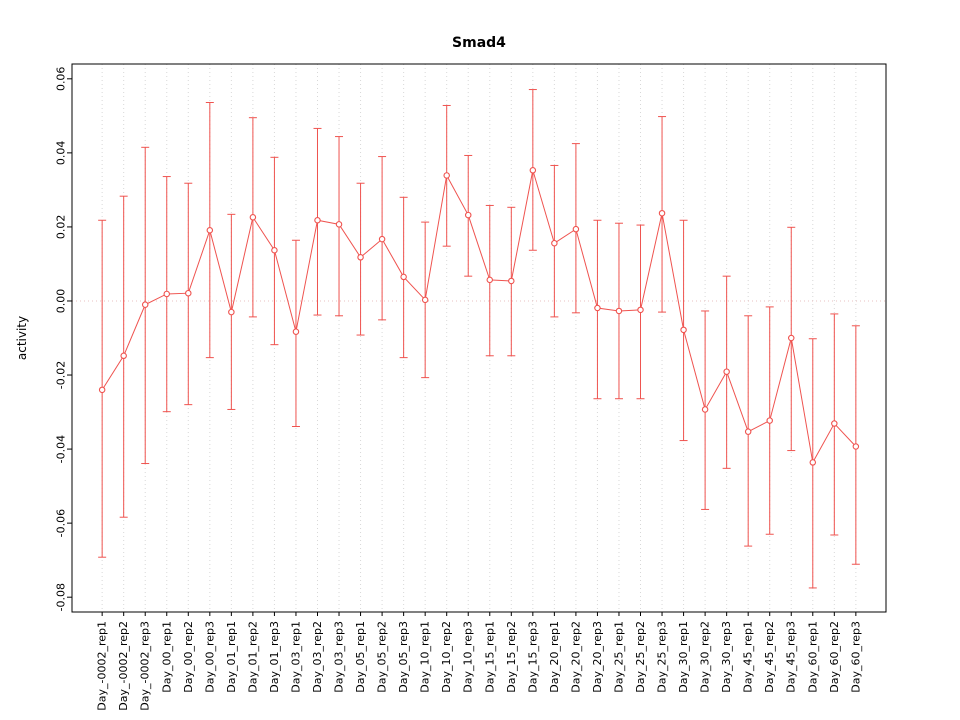 This screenshot has width=960, height=720. What do you see at coordinates (231, 657) in the screenshot?
I see `svg-text: Day_01_rep1` at bounding box center [231, 657].